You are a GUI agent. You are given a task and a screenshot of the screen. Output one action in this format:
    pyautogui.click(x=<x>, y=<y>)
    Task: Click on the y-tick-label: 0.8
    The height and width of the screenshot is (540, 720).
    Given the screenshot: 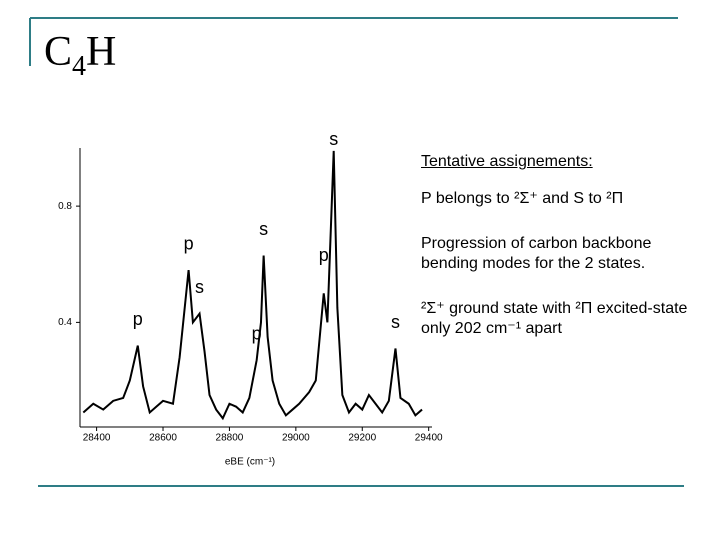 What is the action you would take?
    pyautogui.click(x=65, y=206)
    